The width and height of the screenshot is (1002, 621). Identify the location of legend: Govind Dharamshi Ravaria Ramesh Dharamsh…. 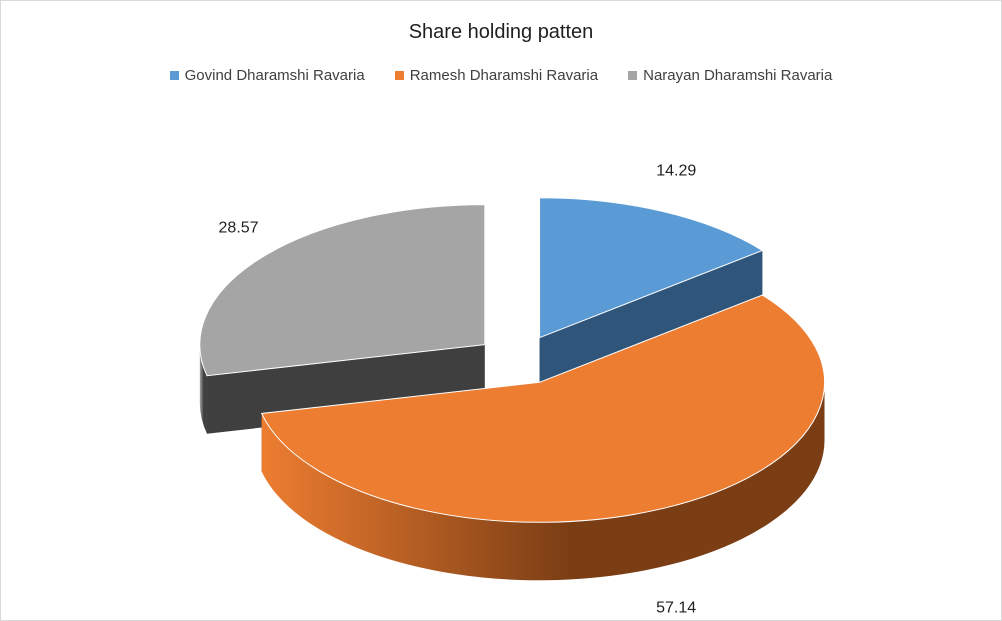
(501, 75).